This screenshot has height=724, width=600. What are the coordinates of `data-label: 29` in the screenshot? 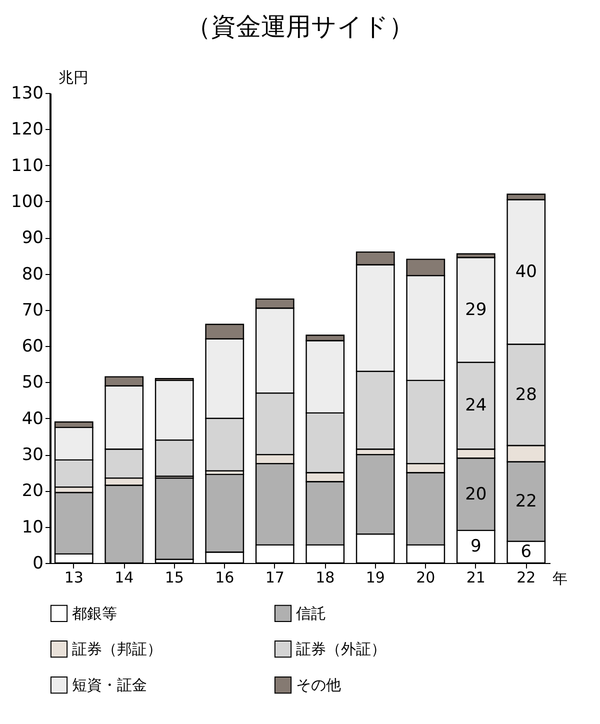 It's located at (476, 310).